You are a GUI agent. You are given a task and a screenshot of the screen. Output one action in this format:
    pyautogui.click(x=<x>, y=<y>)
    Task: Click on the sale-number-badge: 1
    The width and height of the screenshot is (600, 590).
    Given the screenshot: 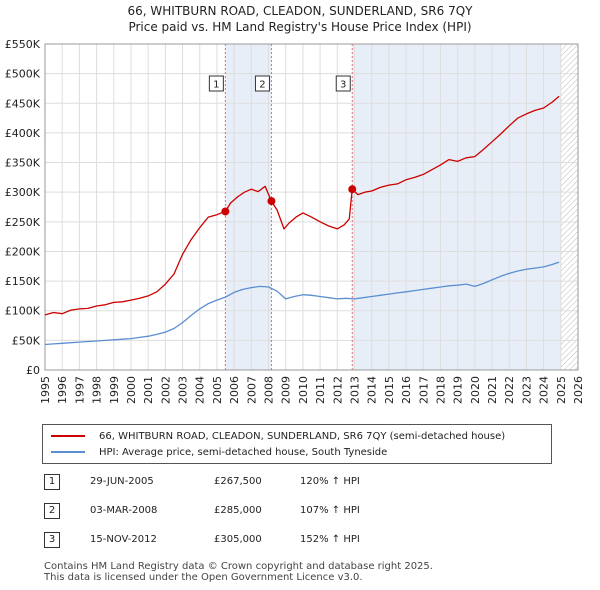 What is the action you would take?
    pyautogui.click(x=52, y=482)
    